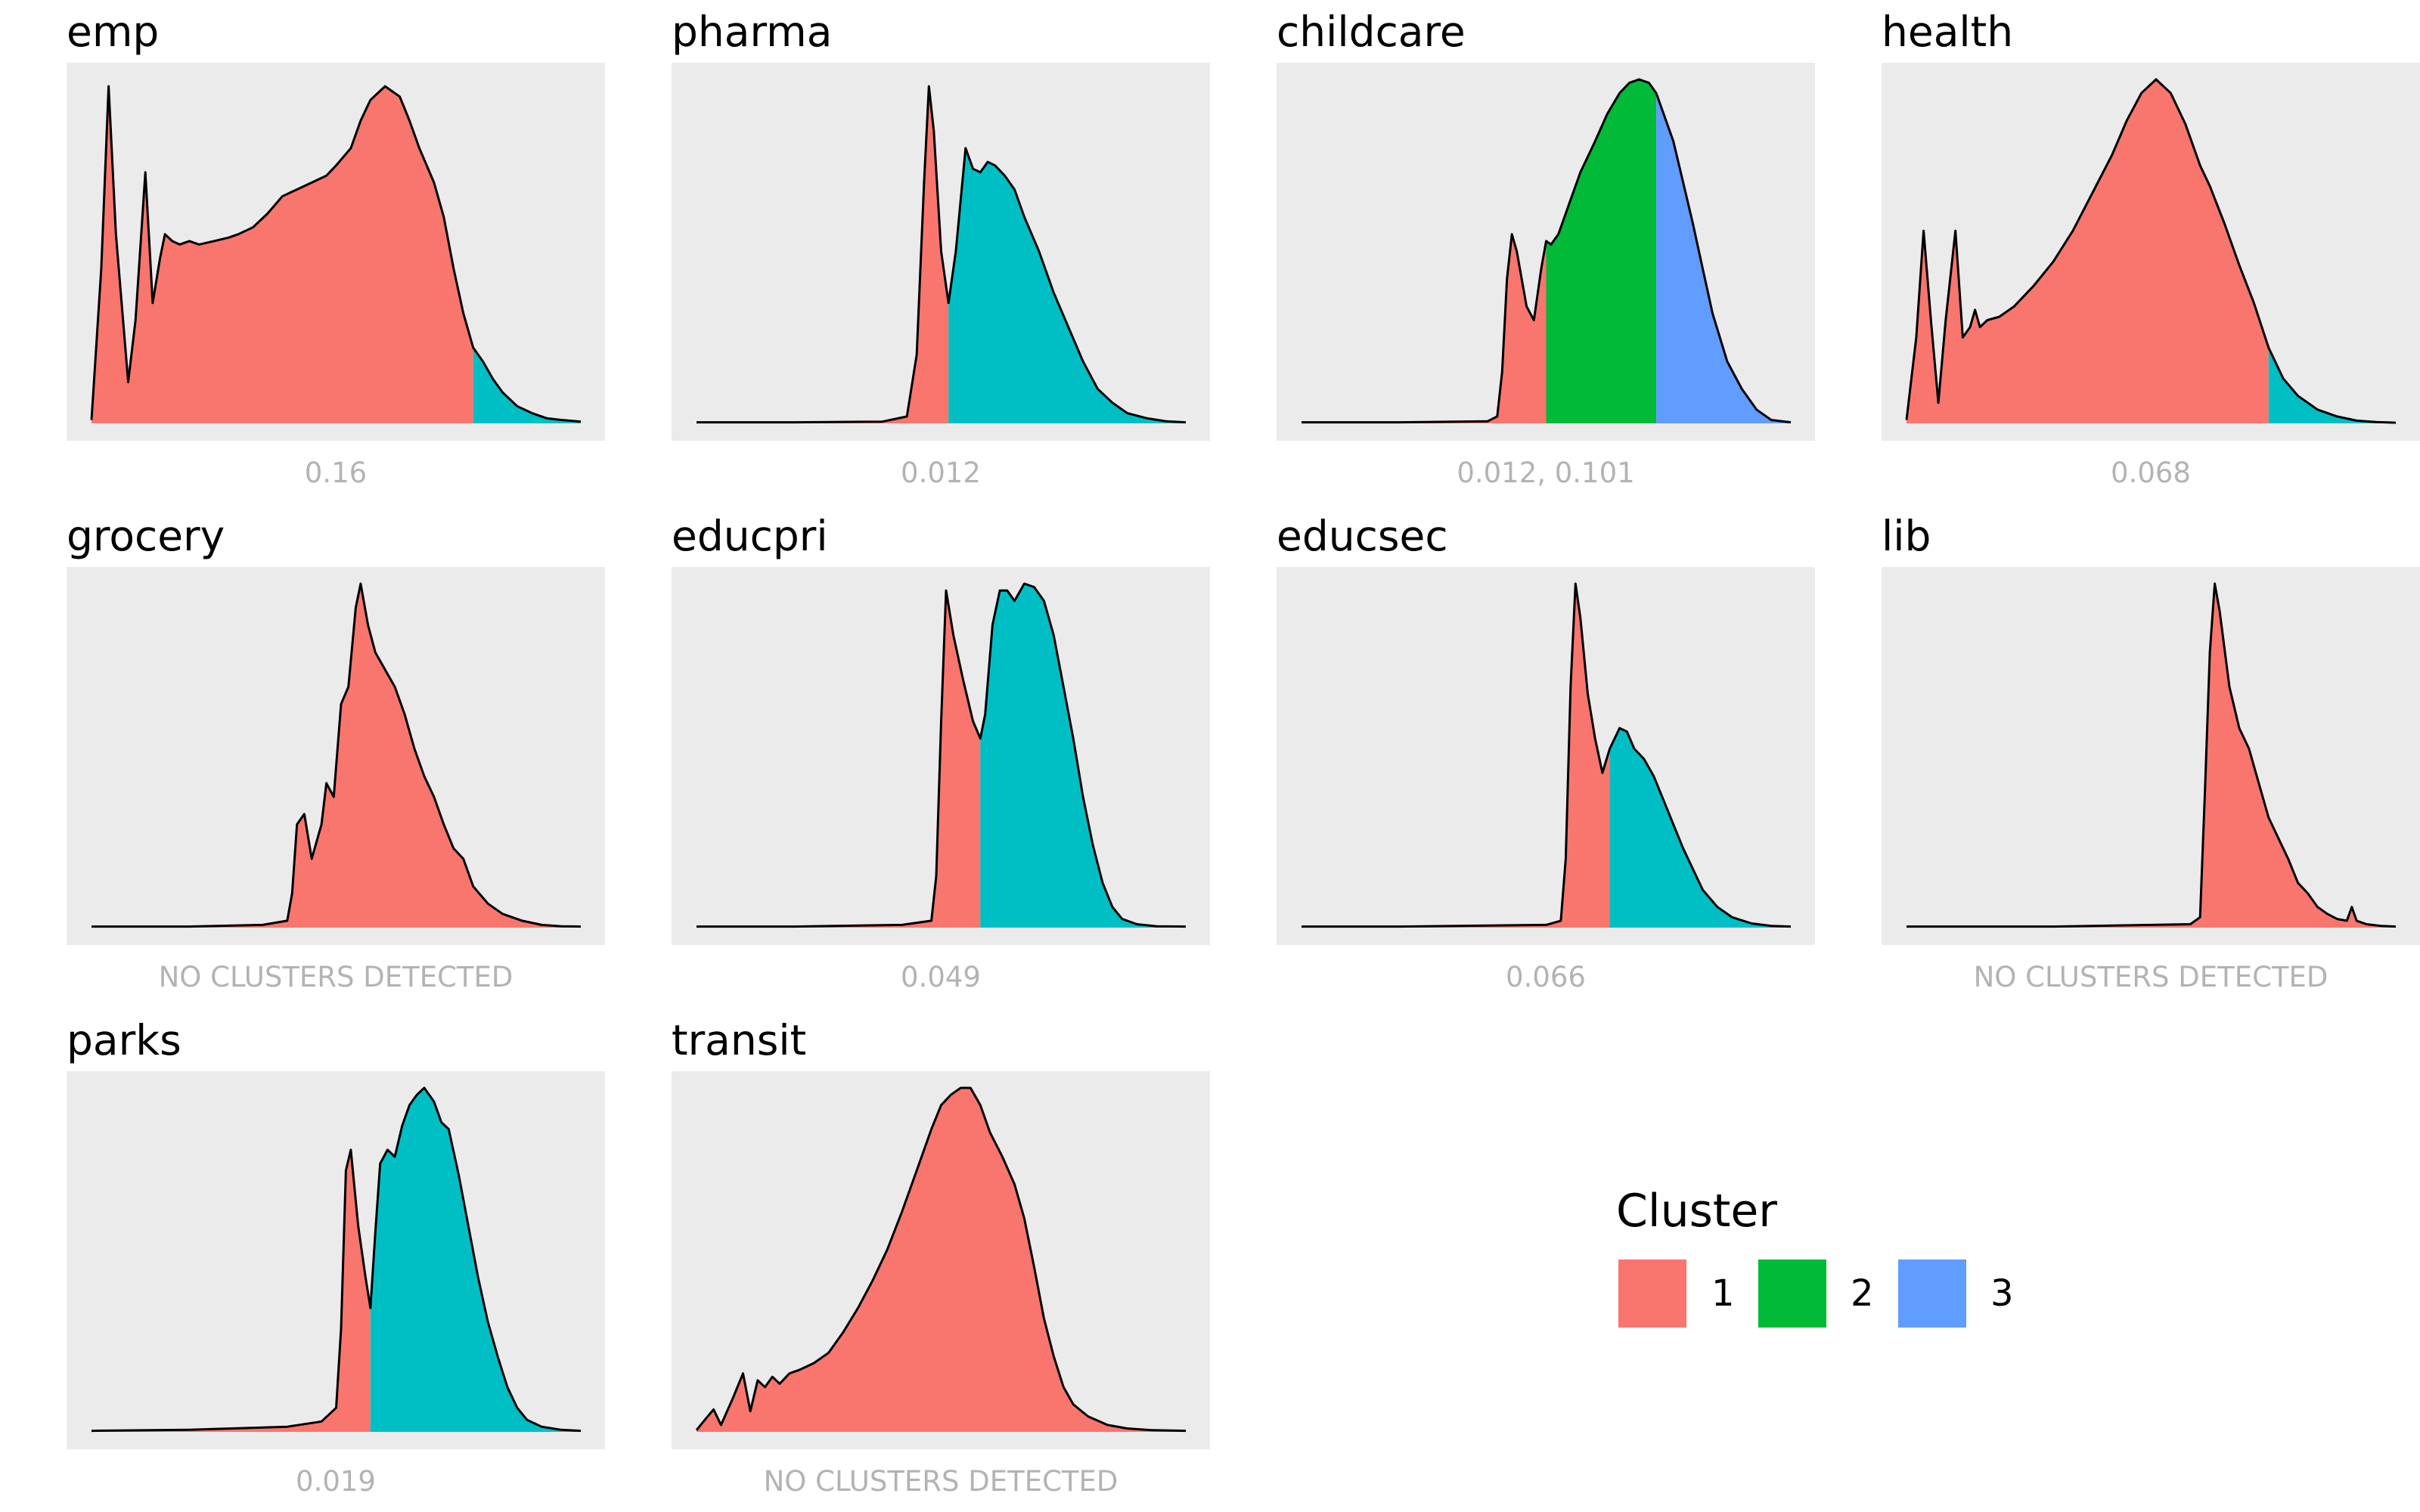  What do you see at coordinates (1362, 536) in the screenshot?
I see `facet-title: educsec` at bounding box center [1362, 536].